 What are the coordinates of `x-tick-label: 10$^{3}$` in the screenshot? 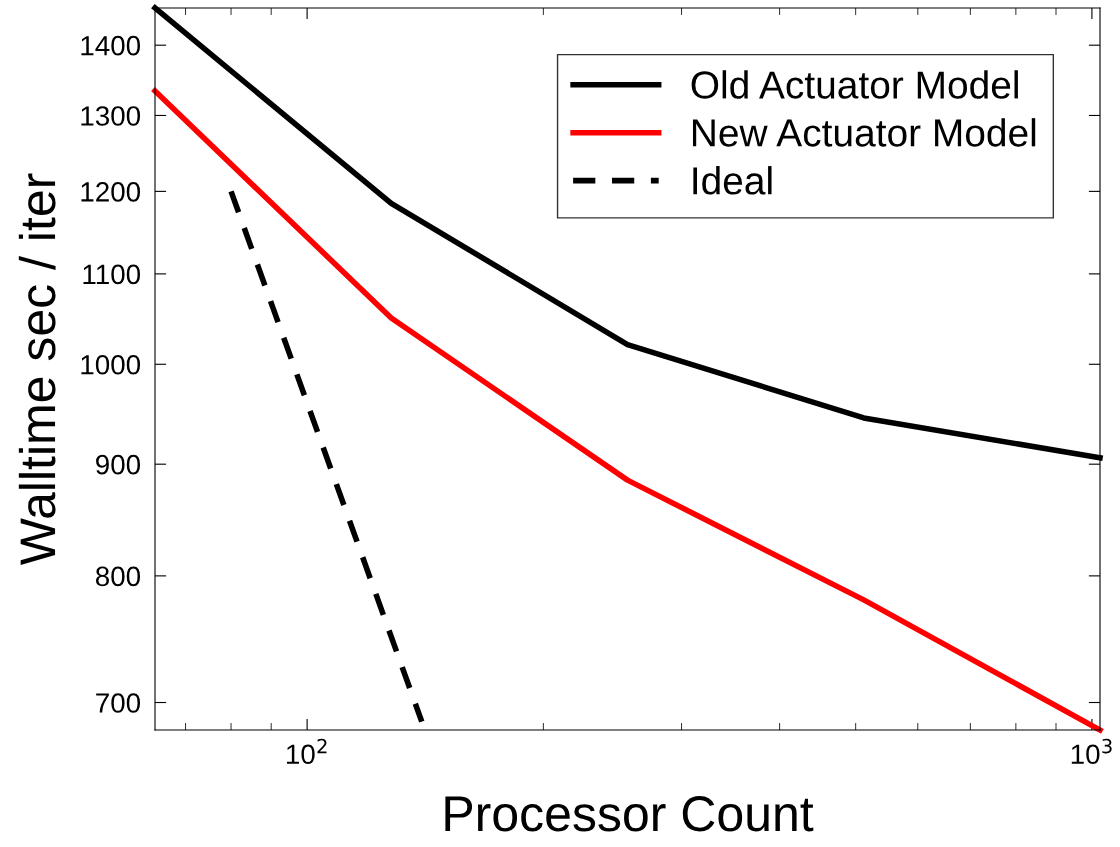 It's located at (1091, 751).